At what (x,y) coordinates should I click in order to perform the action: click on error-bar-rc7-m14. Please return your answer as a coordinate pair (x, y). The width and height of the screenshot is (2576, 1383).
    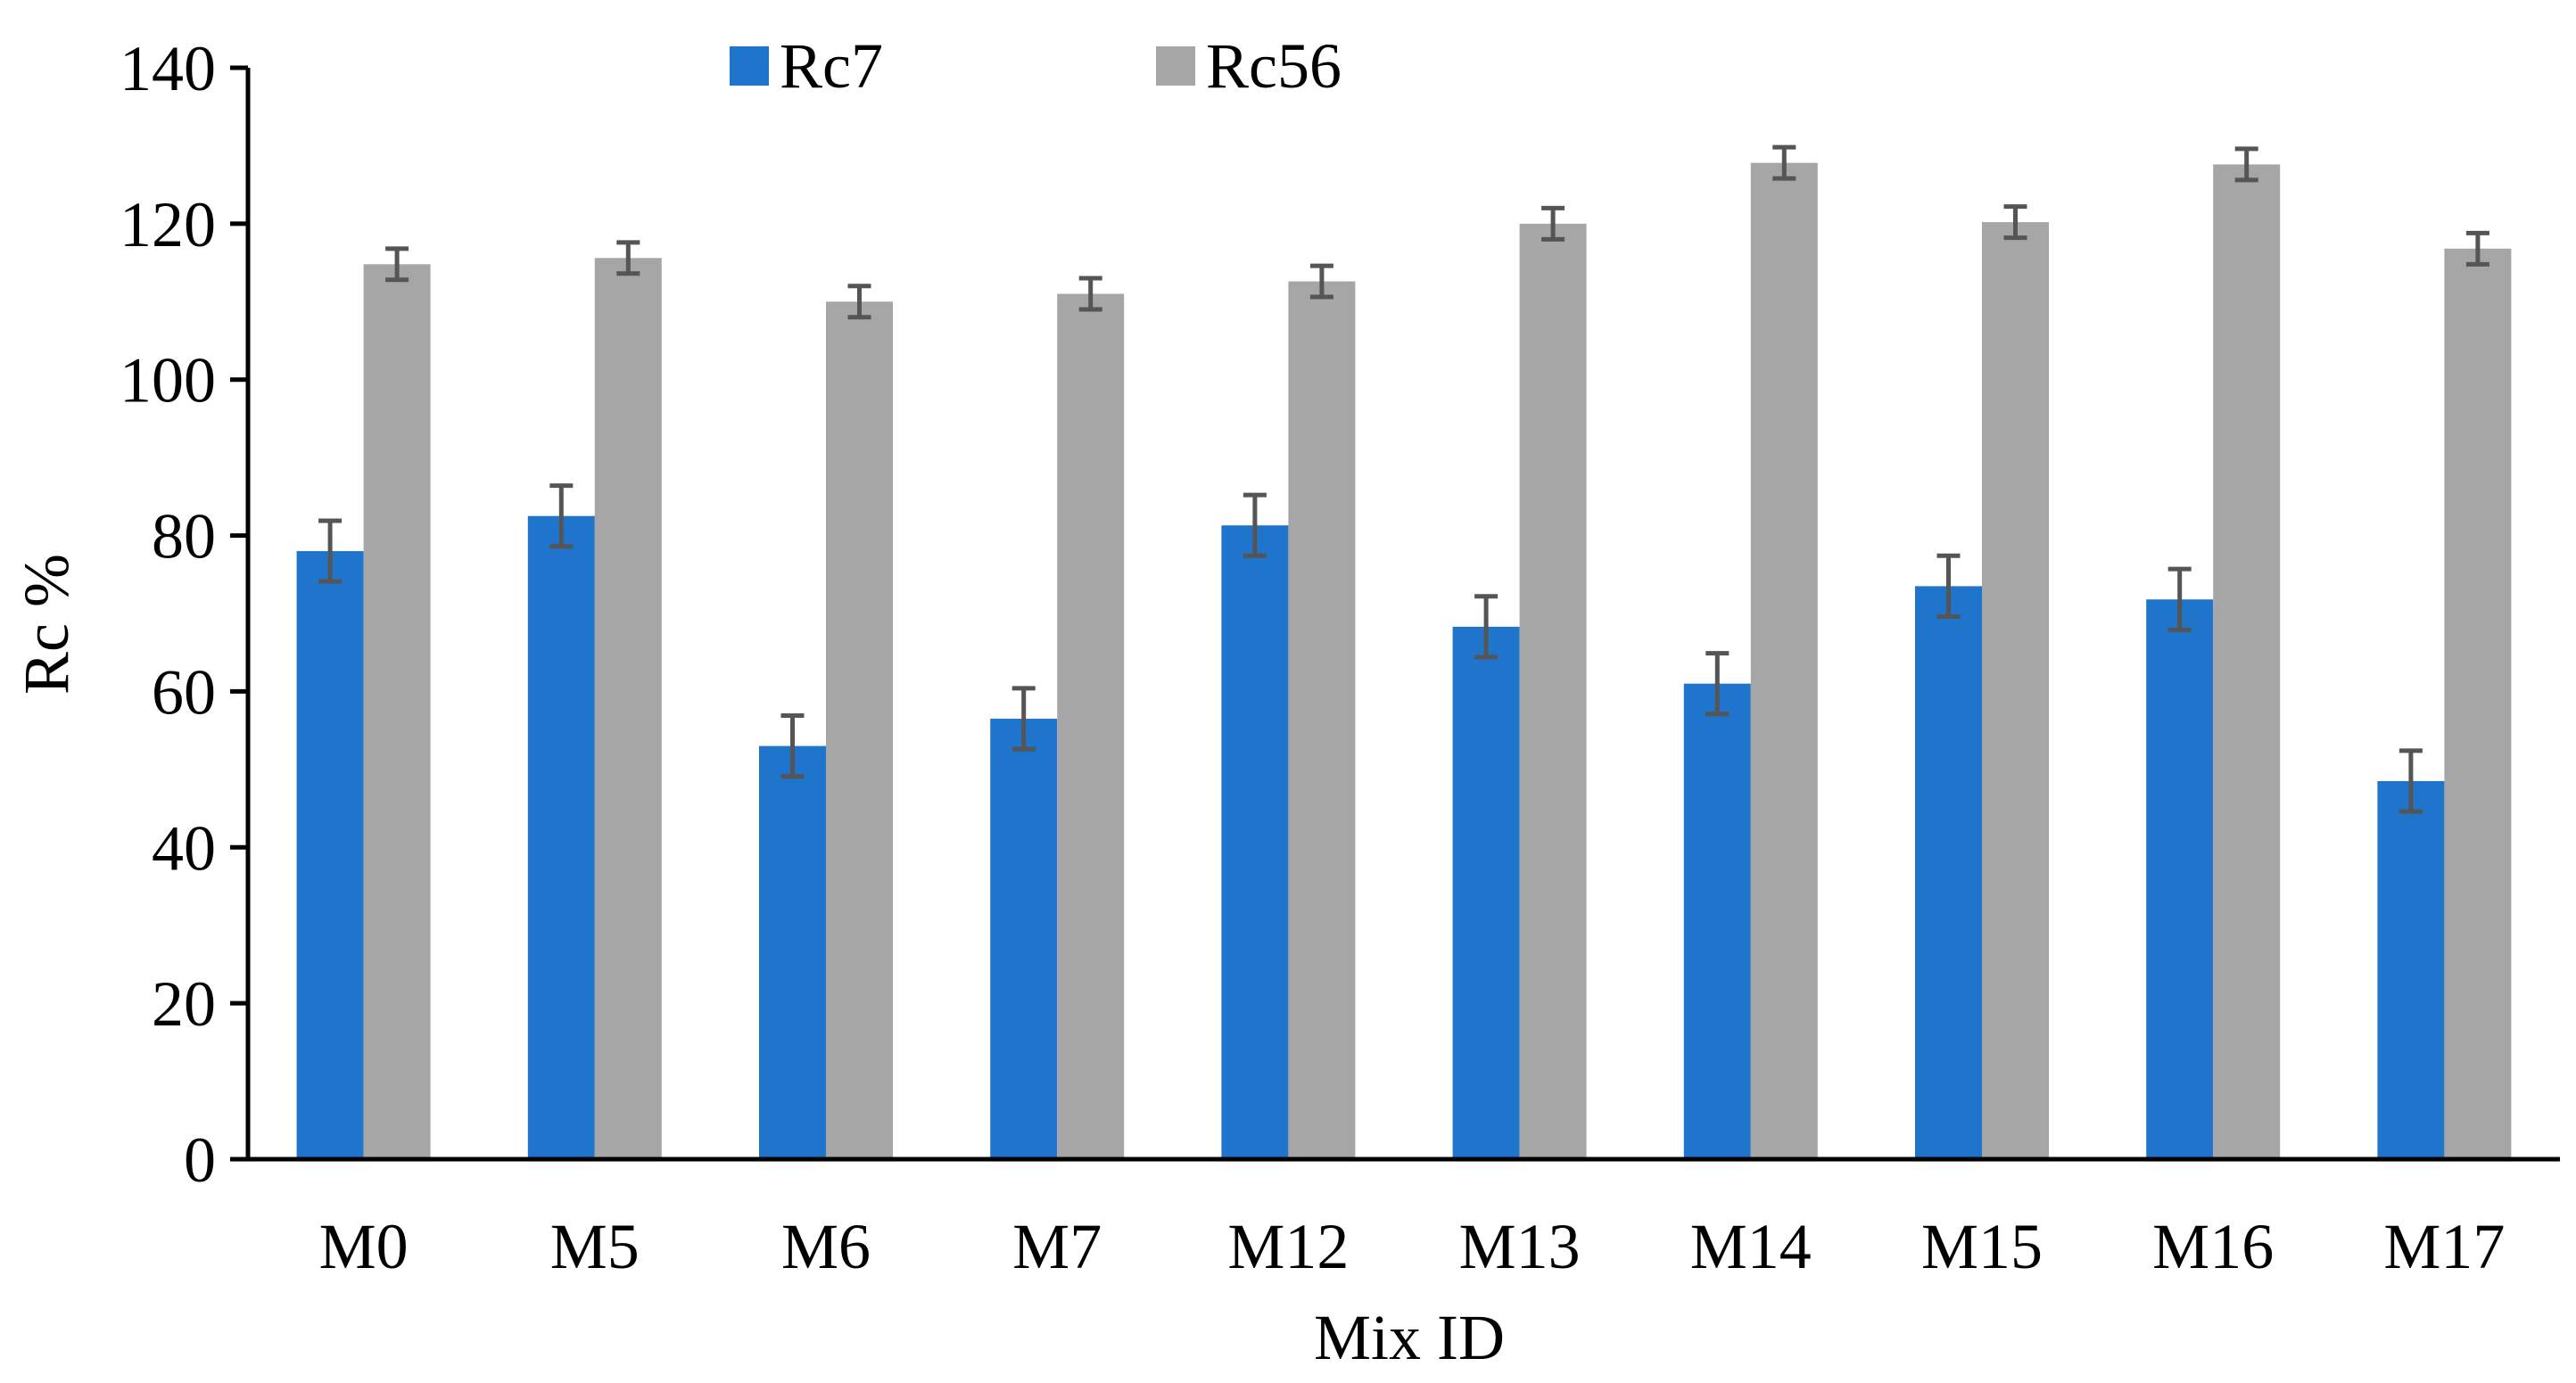
    Looking at the image, I should click on (1718, 684).